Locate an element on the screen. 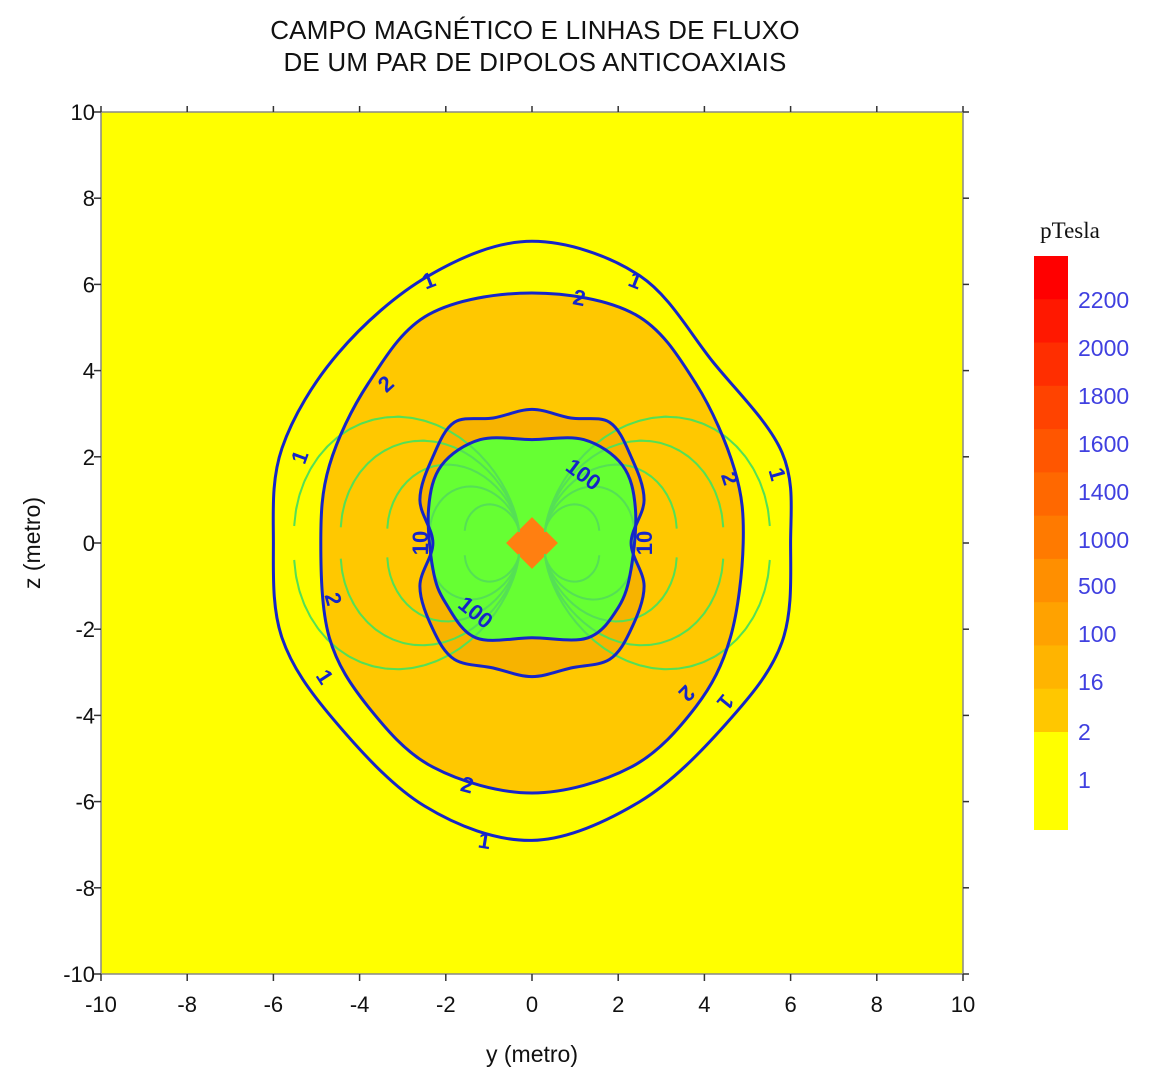 Image resolution: width=1151 pixels, height=1072 pixels. y-tick-label: -10 is located at coordinates (79, 974).